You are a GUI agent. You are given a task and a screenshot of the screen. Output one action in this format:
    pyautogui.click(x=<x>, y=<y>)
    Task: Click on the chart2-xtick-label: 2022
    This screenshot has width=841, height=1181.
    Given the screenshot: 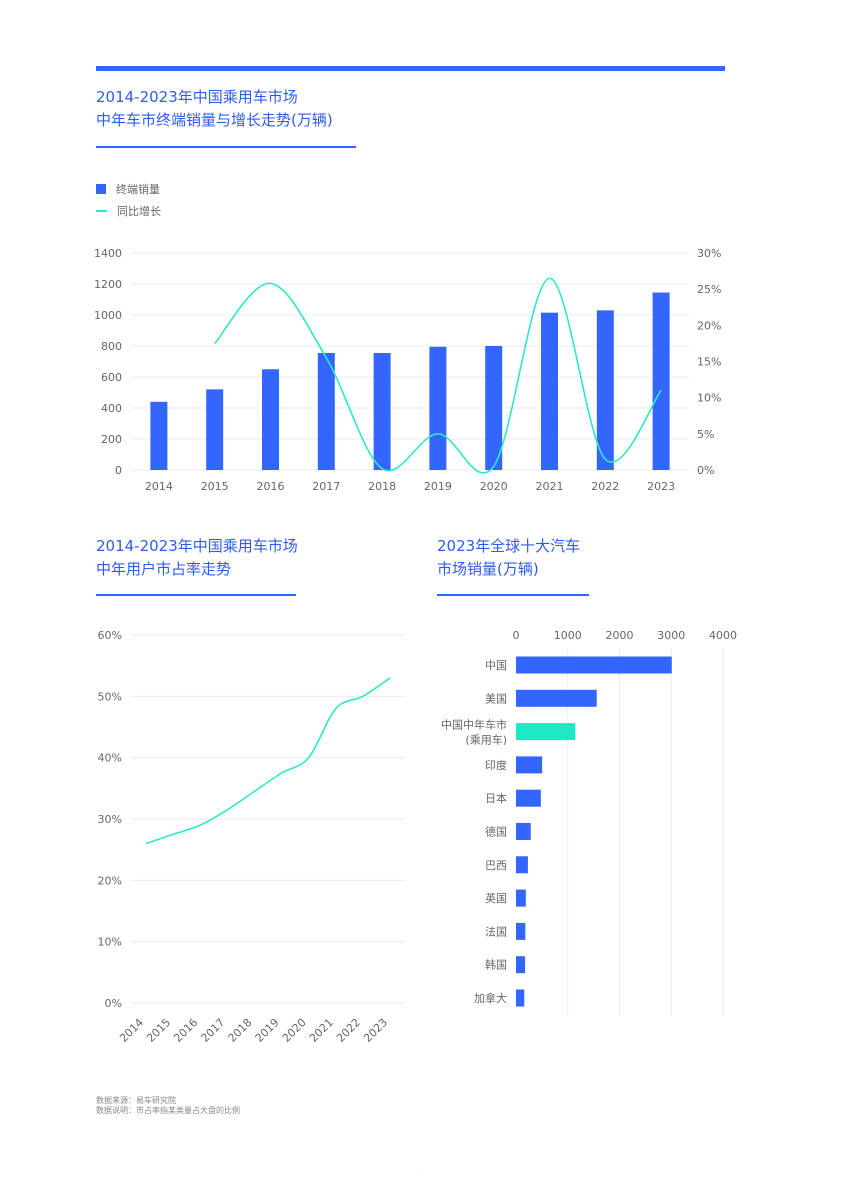 What is the action you would take?
    pyautogui.click(x=348, y=1030)
    